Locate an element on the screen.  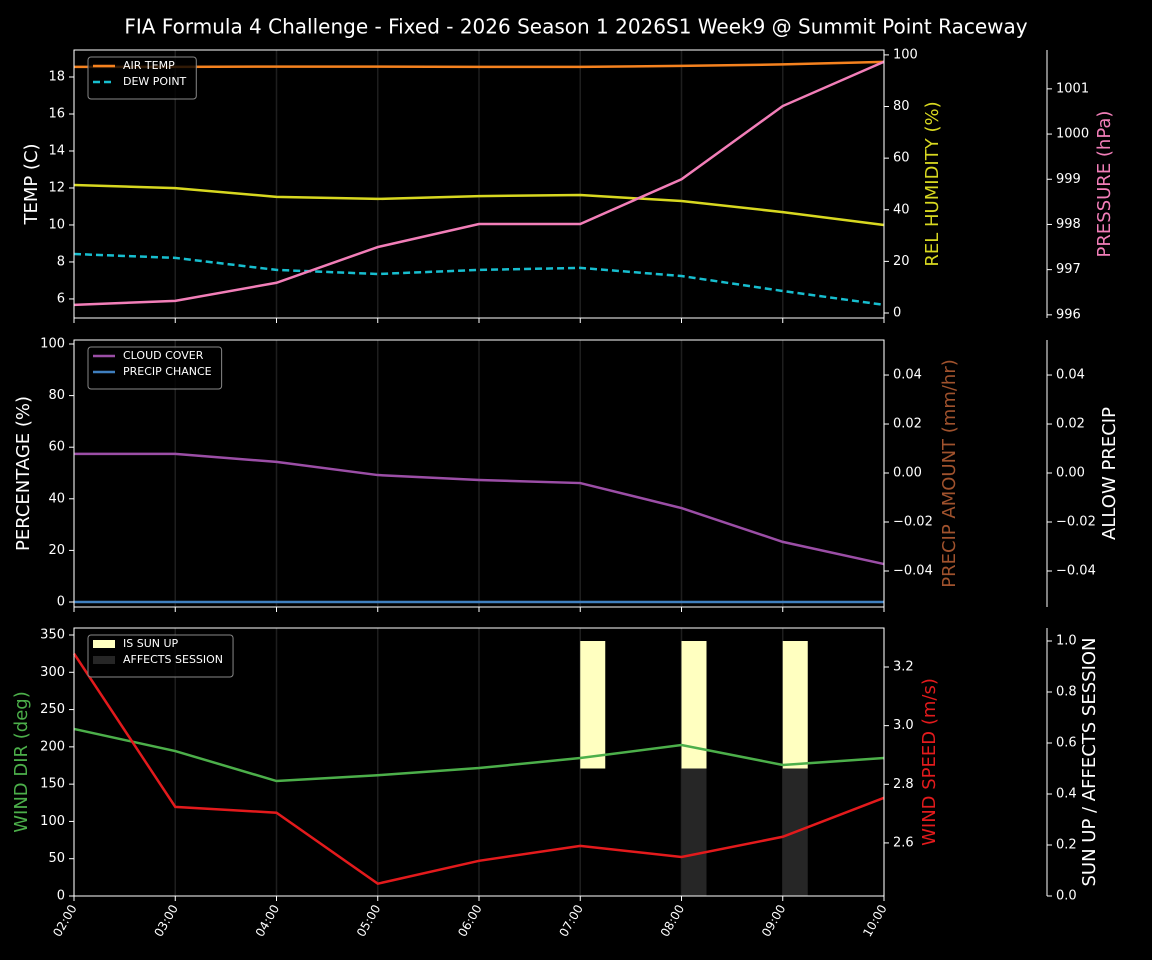
y2-tick-label: 3.0 is located at coordinates (903, 725).